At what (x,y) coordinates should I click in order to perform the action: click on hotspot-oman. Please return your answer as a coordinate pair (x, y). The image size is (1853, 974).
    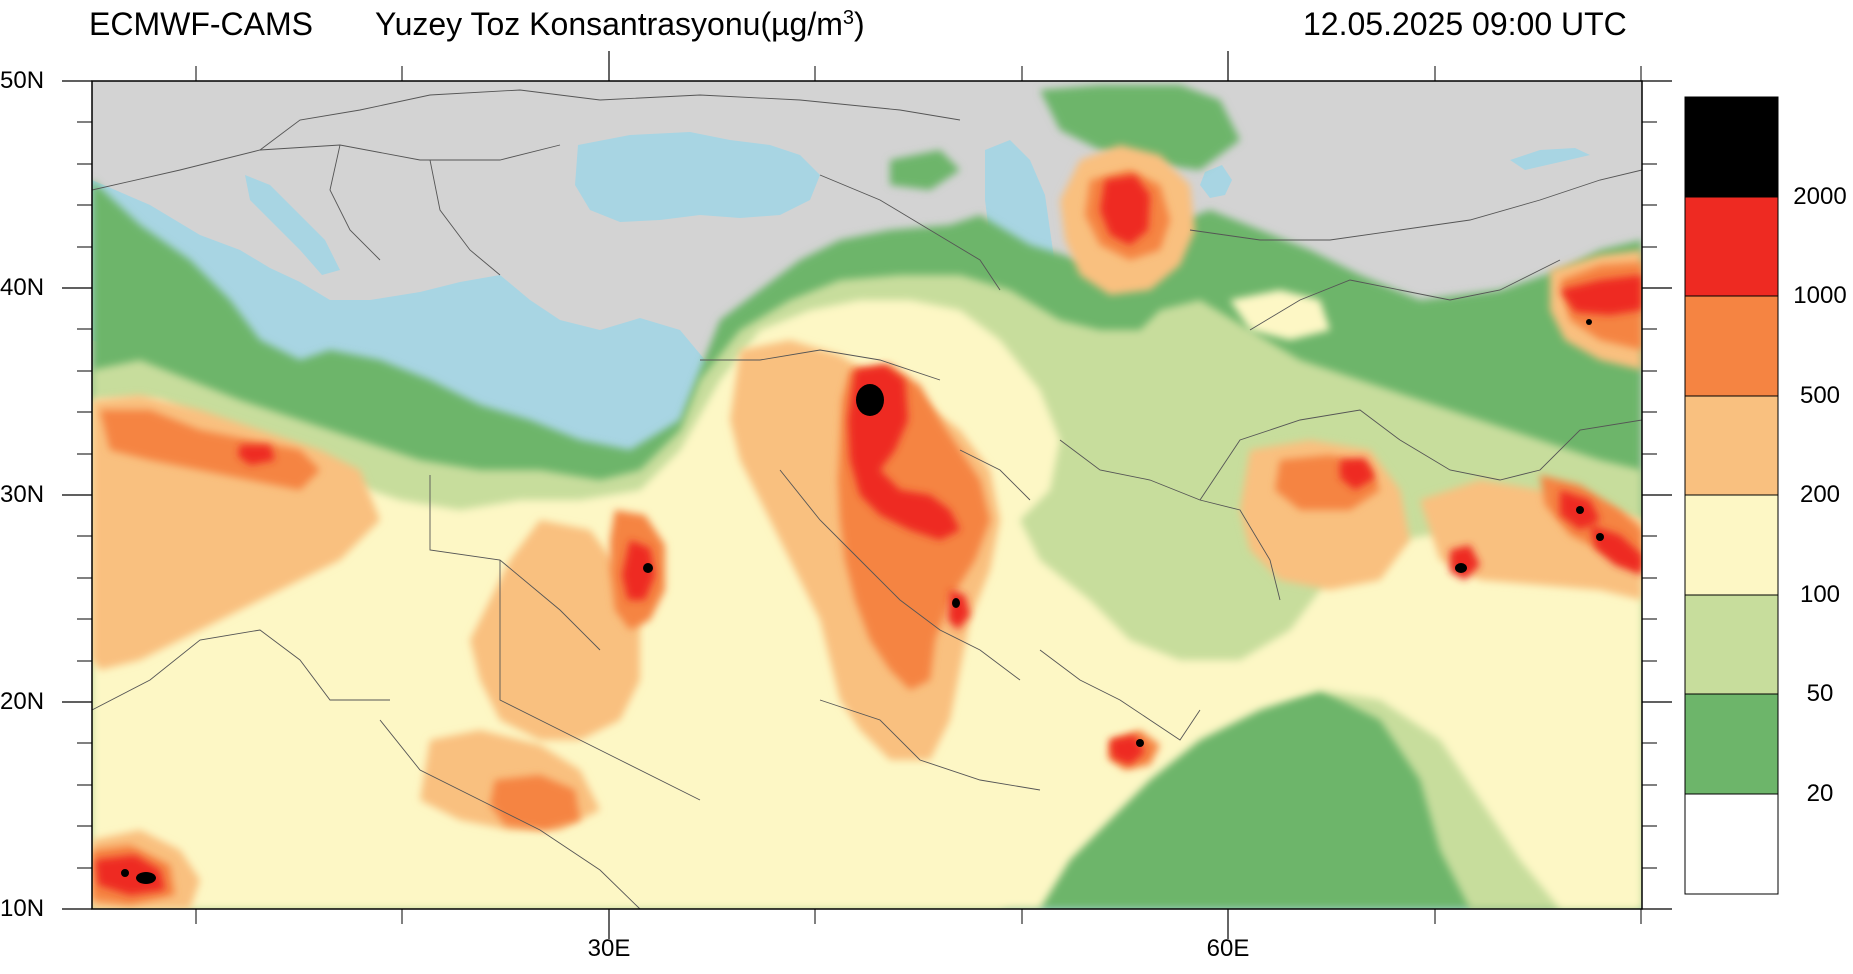
    Looking at the image, I should click on (1140, 743).